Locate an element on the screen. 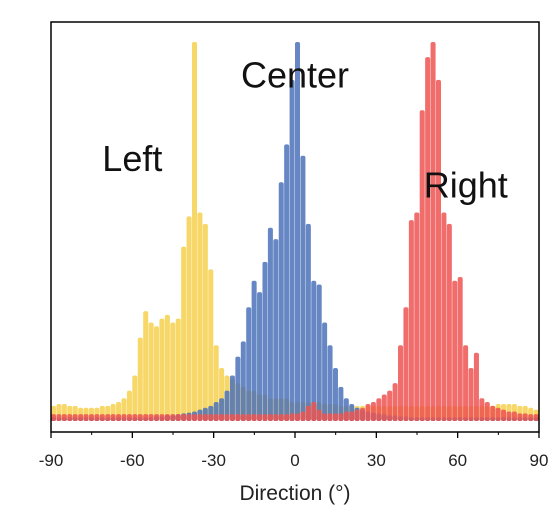 Image resolution: width=553 pixels, height=512 pixels. bar-center--8 is located at coordinates (276, 330).